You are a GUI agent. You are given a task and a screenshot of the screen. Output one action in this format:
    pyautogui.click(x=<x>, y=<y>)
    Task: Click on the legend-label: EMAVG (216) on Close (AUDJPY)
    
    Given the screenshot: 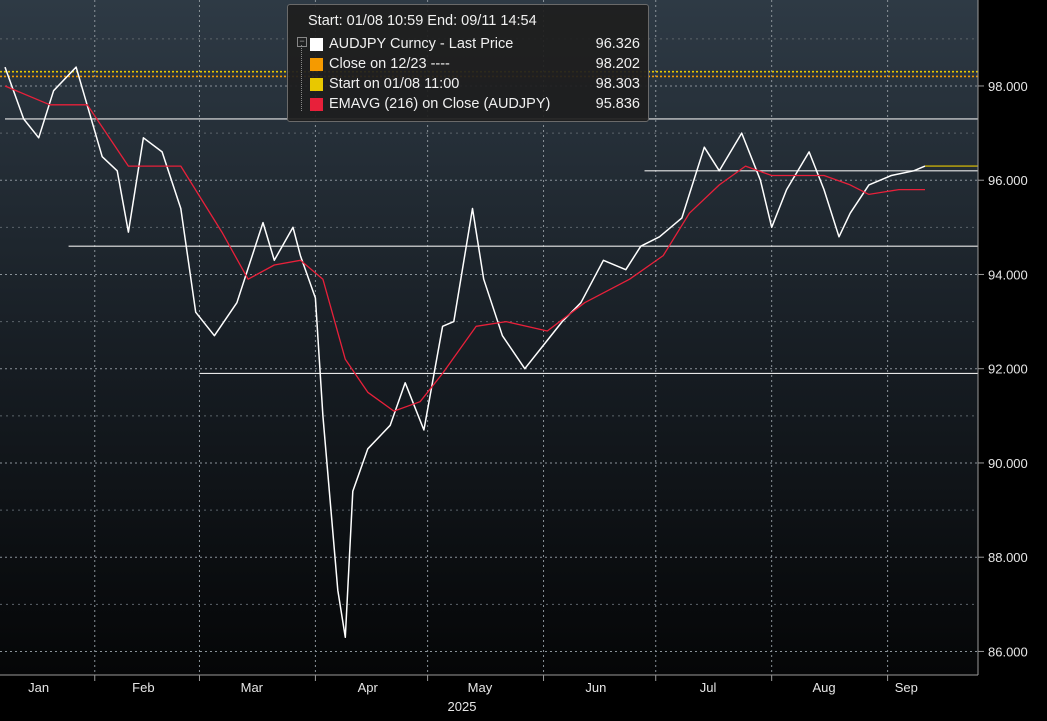 What is the action you would take?
    pyautogui.click(x=440, y=104)
    